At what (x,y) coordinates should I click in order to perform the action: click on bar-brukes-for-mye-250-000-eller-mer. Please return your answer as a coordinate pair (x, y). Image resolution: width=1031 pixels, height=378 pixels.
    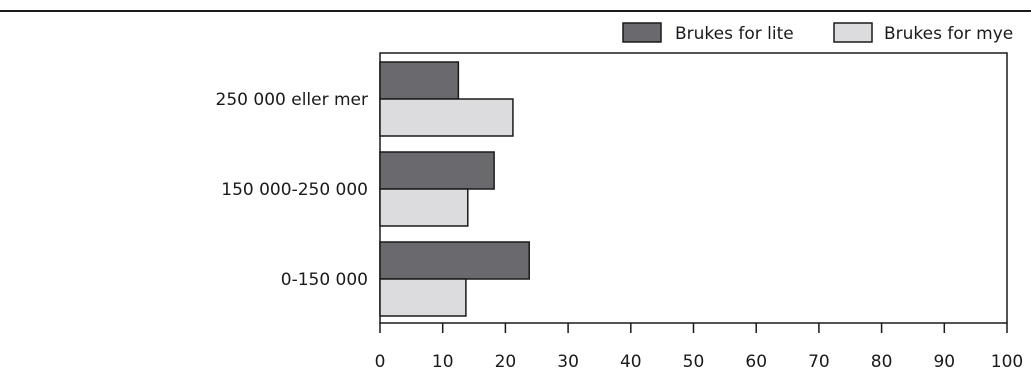
    Looking at the image, I should click on (446, 117).